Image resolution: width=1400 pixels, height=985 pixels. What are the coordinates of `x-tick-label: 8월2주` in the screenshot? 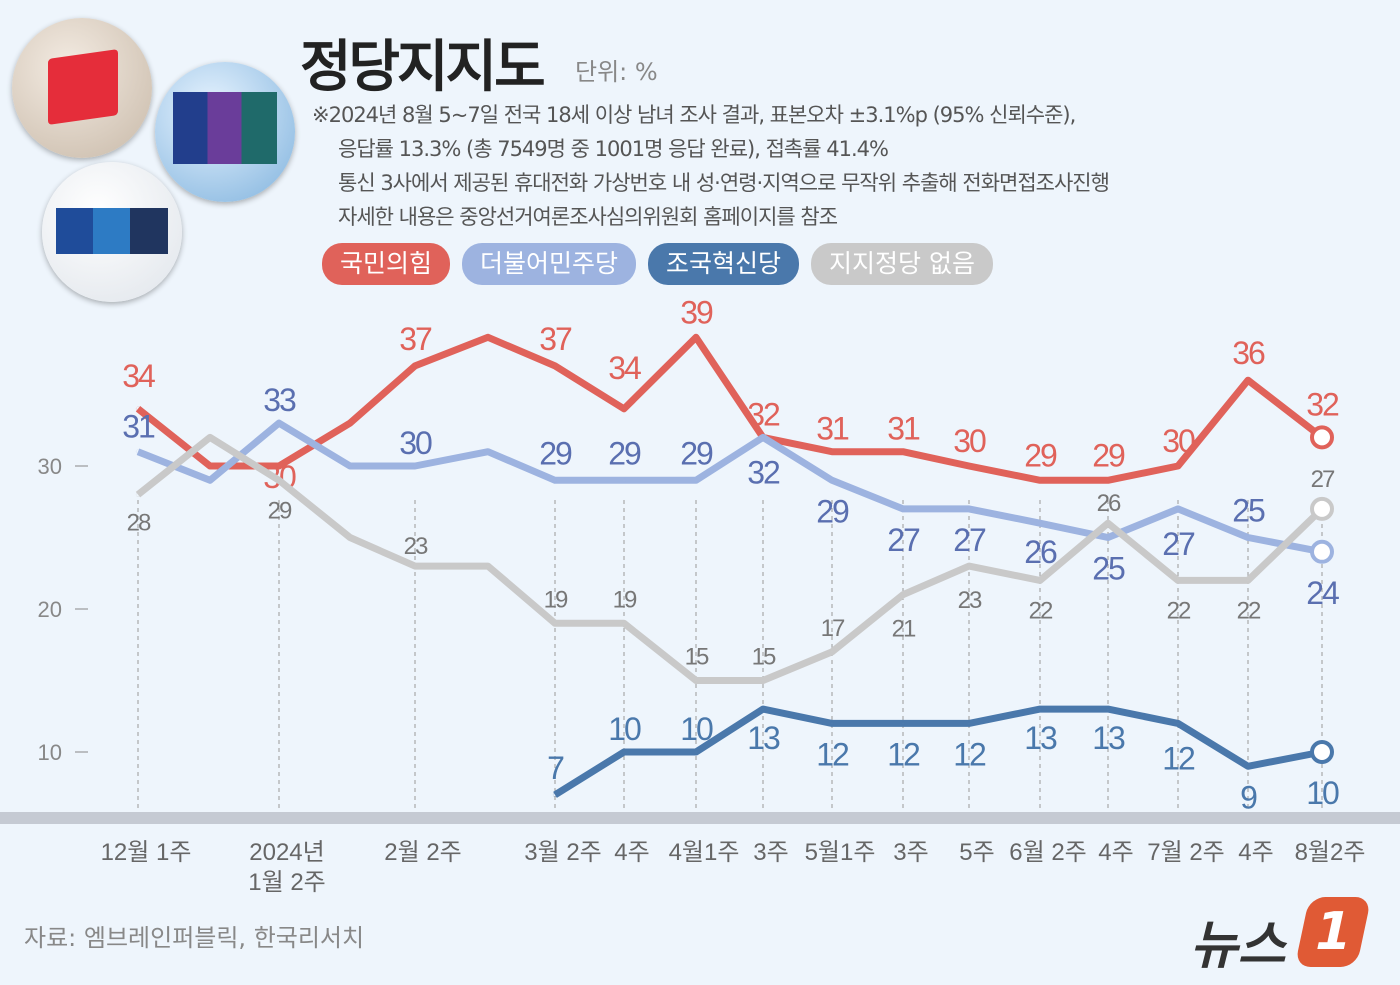 It's located at (1330, 852).